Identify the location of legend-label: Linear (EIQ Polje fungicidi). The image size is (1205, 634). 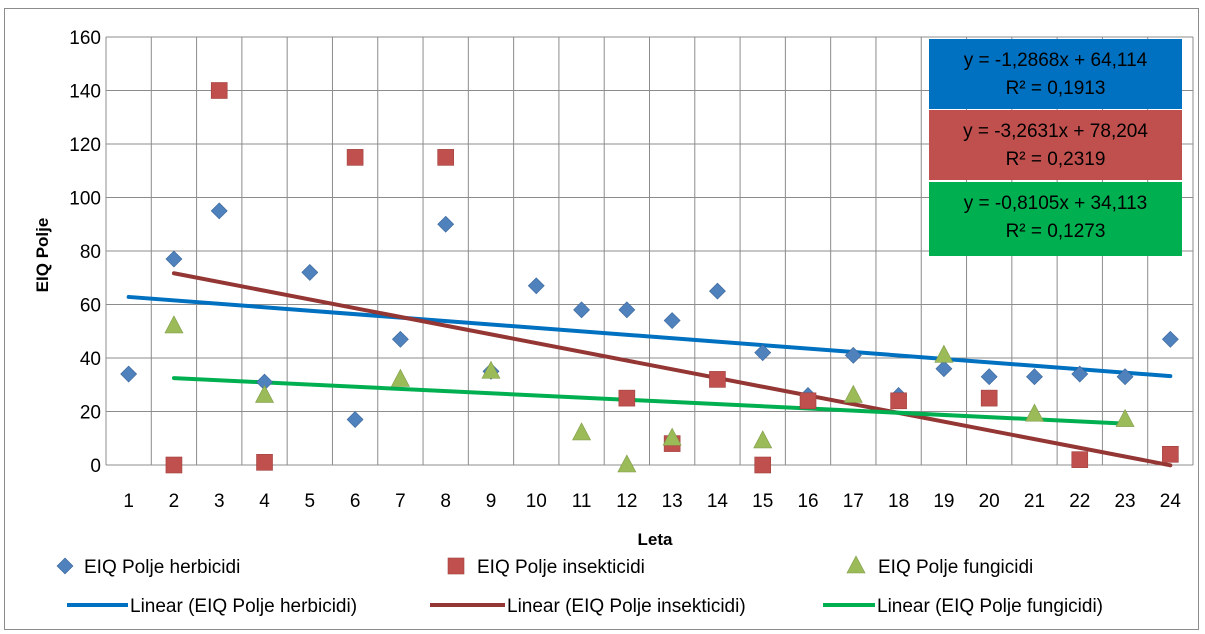
(990, 606).